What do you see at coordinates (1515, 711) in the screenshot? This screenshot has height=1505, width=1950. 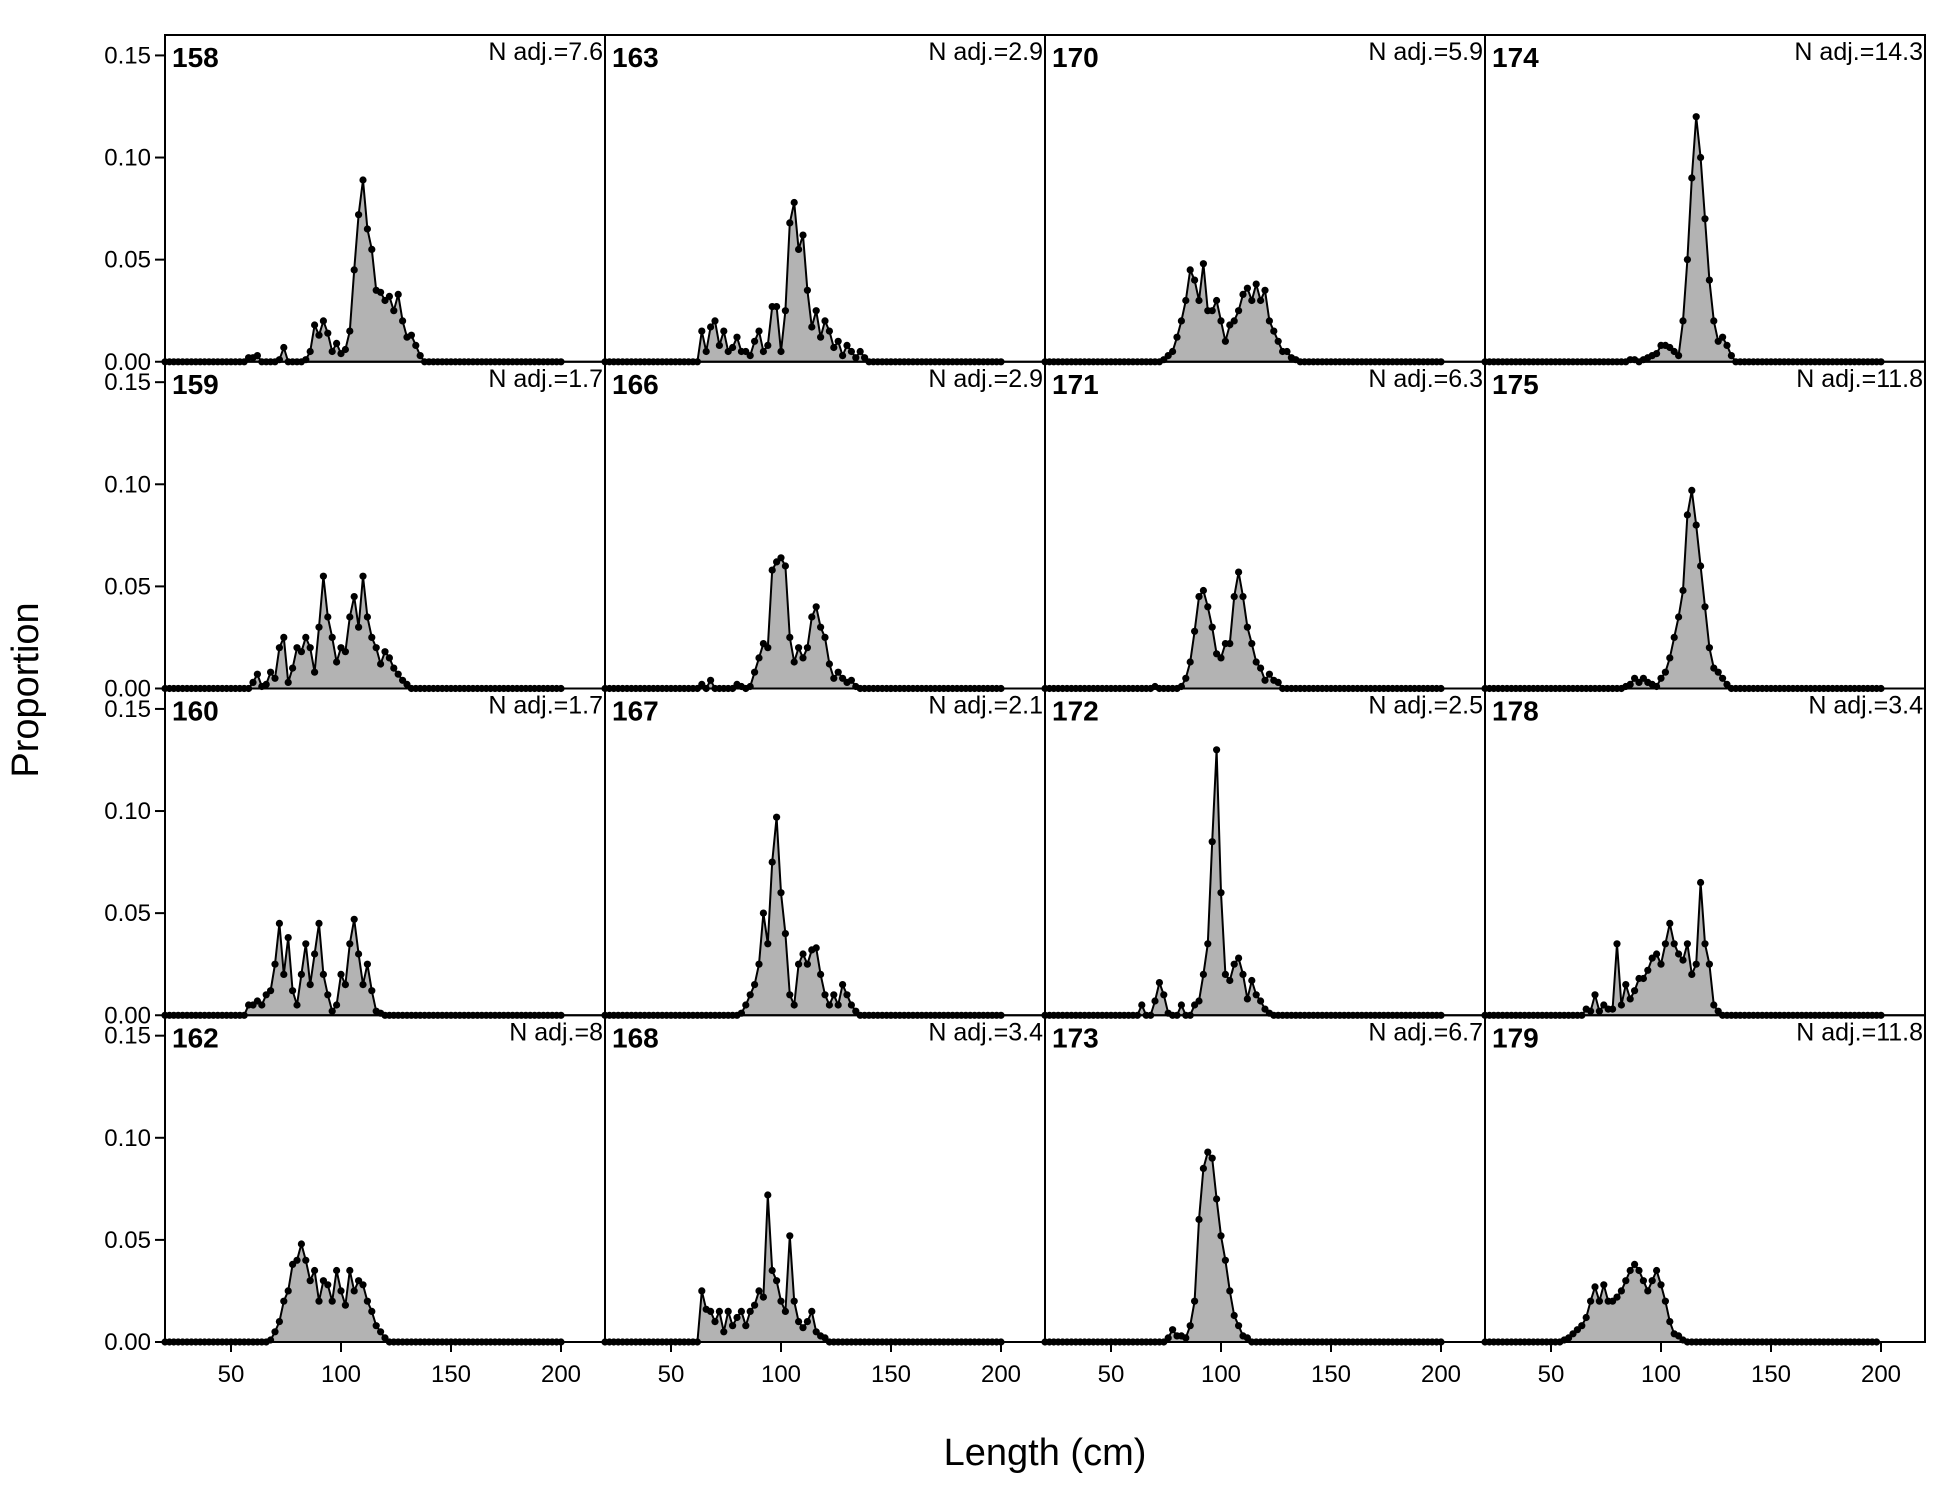 I see `panel-id-label: 178` at bounding box center [1515, 711].